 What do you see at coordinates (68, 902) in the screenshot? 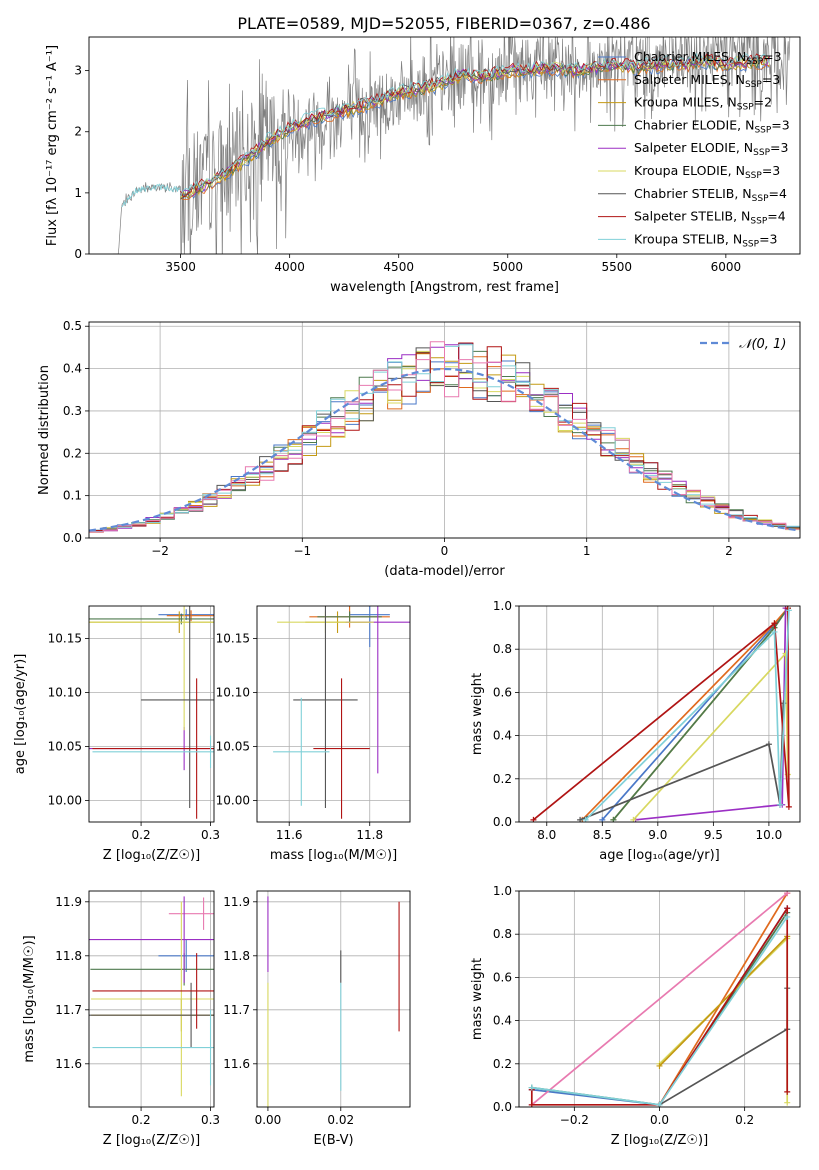
I see `y-tick-label: 11.9` at bounding box center [68, 902].